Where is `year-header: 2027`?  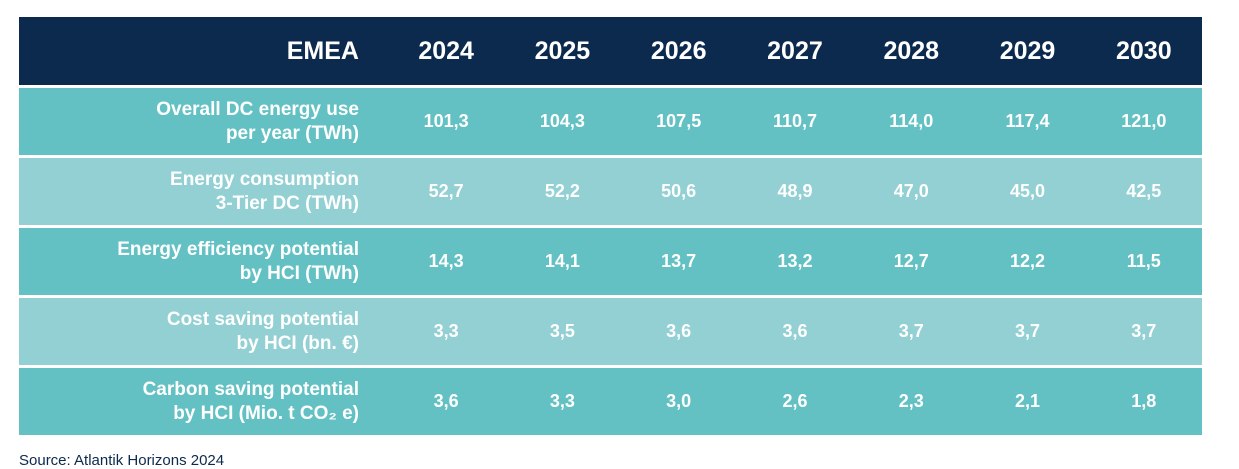
year-header: 2027 is located at coordinates (795, 50).